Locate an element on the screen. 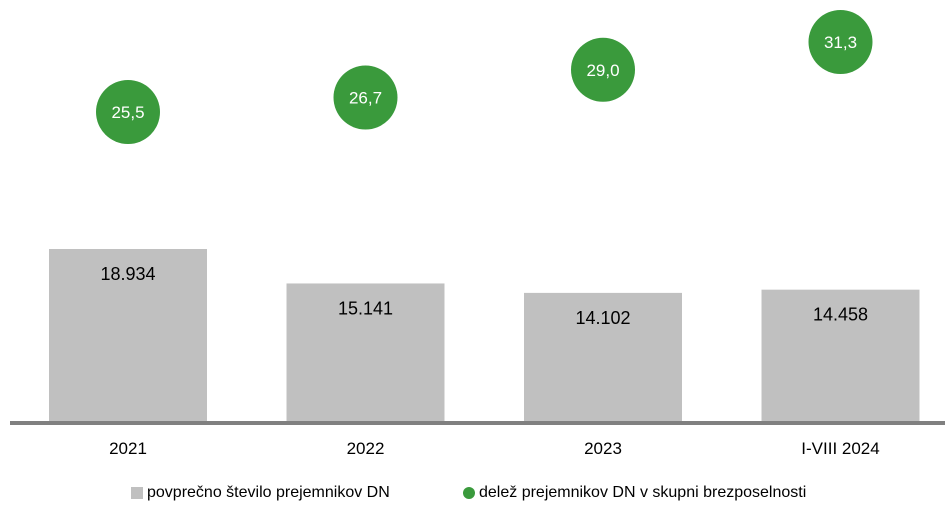 This screenshot has height=508, width=945. dot-value-label-3: 29,0 is located at coordinates (602, 70).